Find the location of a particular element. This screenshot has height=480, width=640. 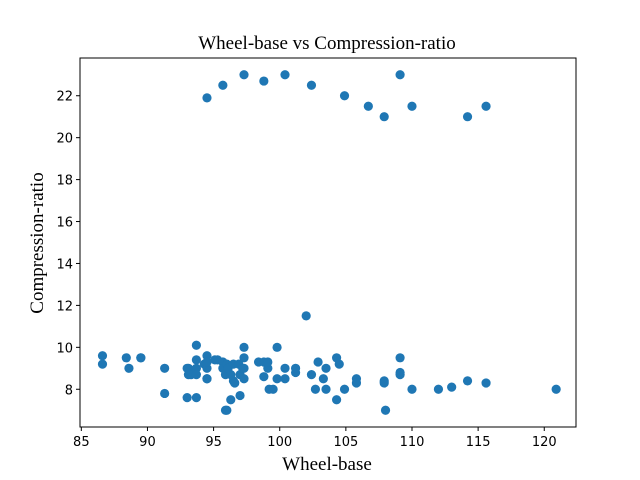

chart-title: Wheel-base vs Compression-ratio is located at coordinates (326, 43).